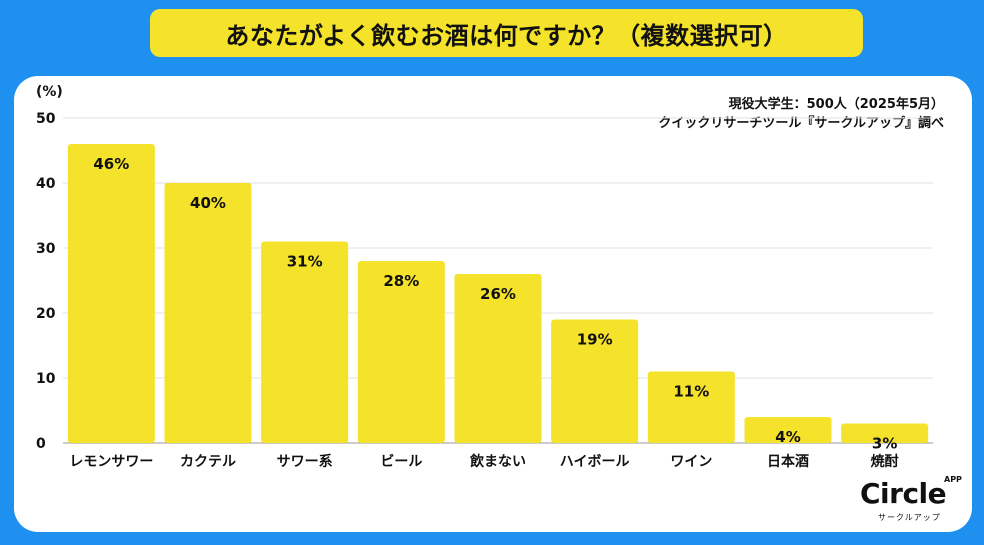 This screenshot has height=545, width=984. I want to click on logo-wordmark: Circle, so click(903, 493).